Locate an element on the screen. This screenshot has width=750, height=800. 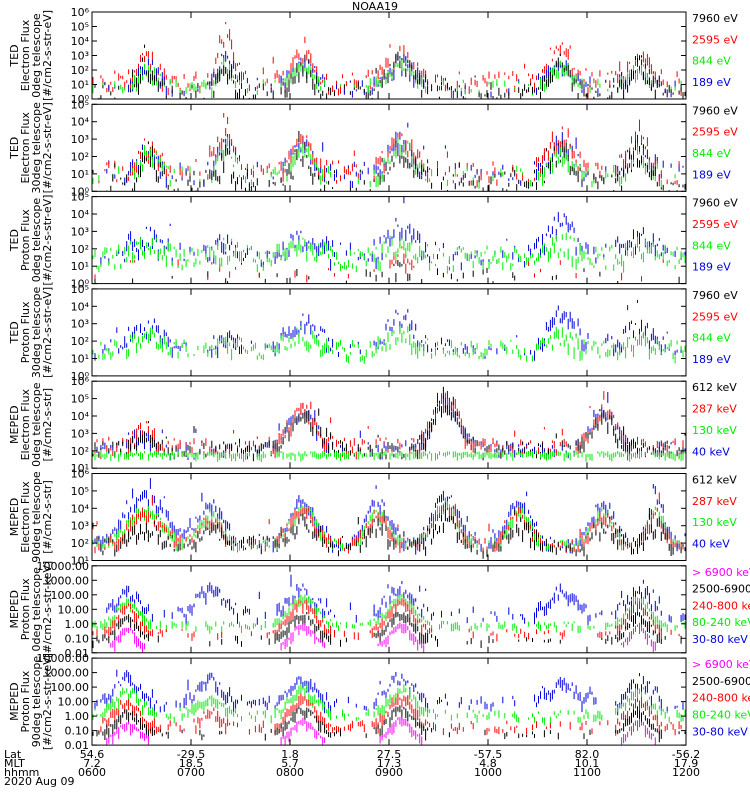
panel-4-ylabel-line-4: [#/cm2-s-str-eV] is located at coordinates (47, 332).